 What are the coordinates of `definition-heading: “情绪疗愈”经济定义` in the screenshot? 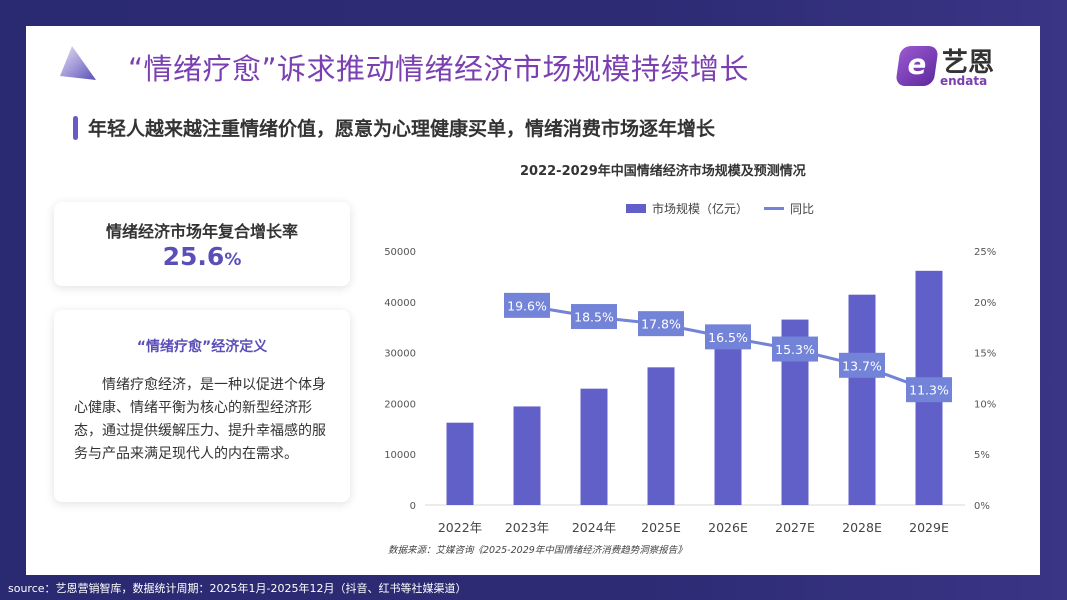 It's located at (202, 347).